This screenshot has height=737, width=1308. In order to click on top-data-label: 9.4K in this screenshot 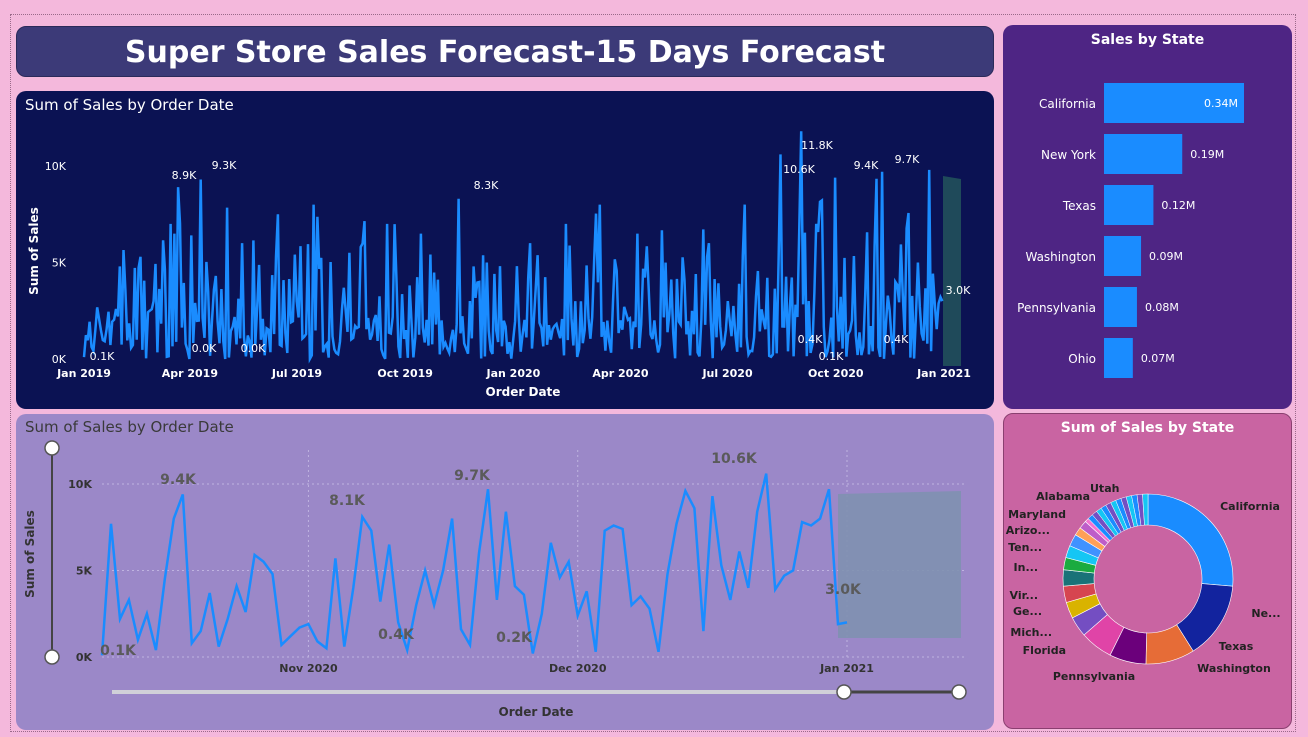, I will do `click(866, 165)`.